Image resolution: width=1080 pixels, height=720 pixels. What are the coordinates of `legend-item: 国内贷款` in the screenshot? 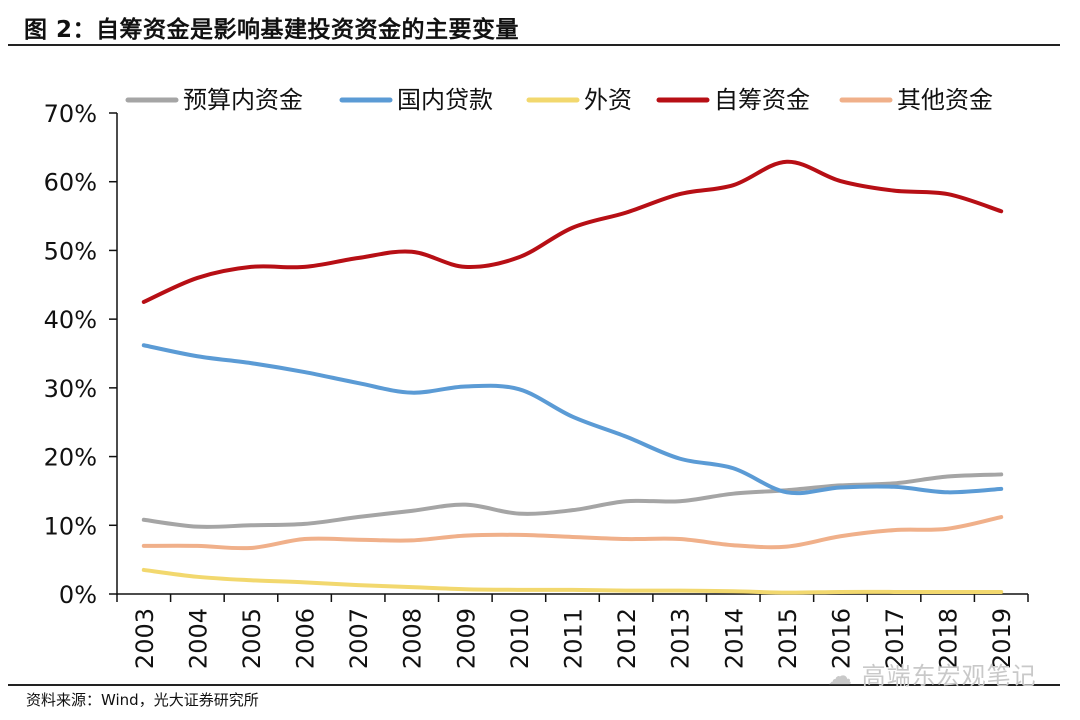 It's located at (416, 100).